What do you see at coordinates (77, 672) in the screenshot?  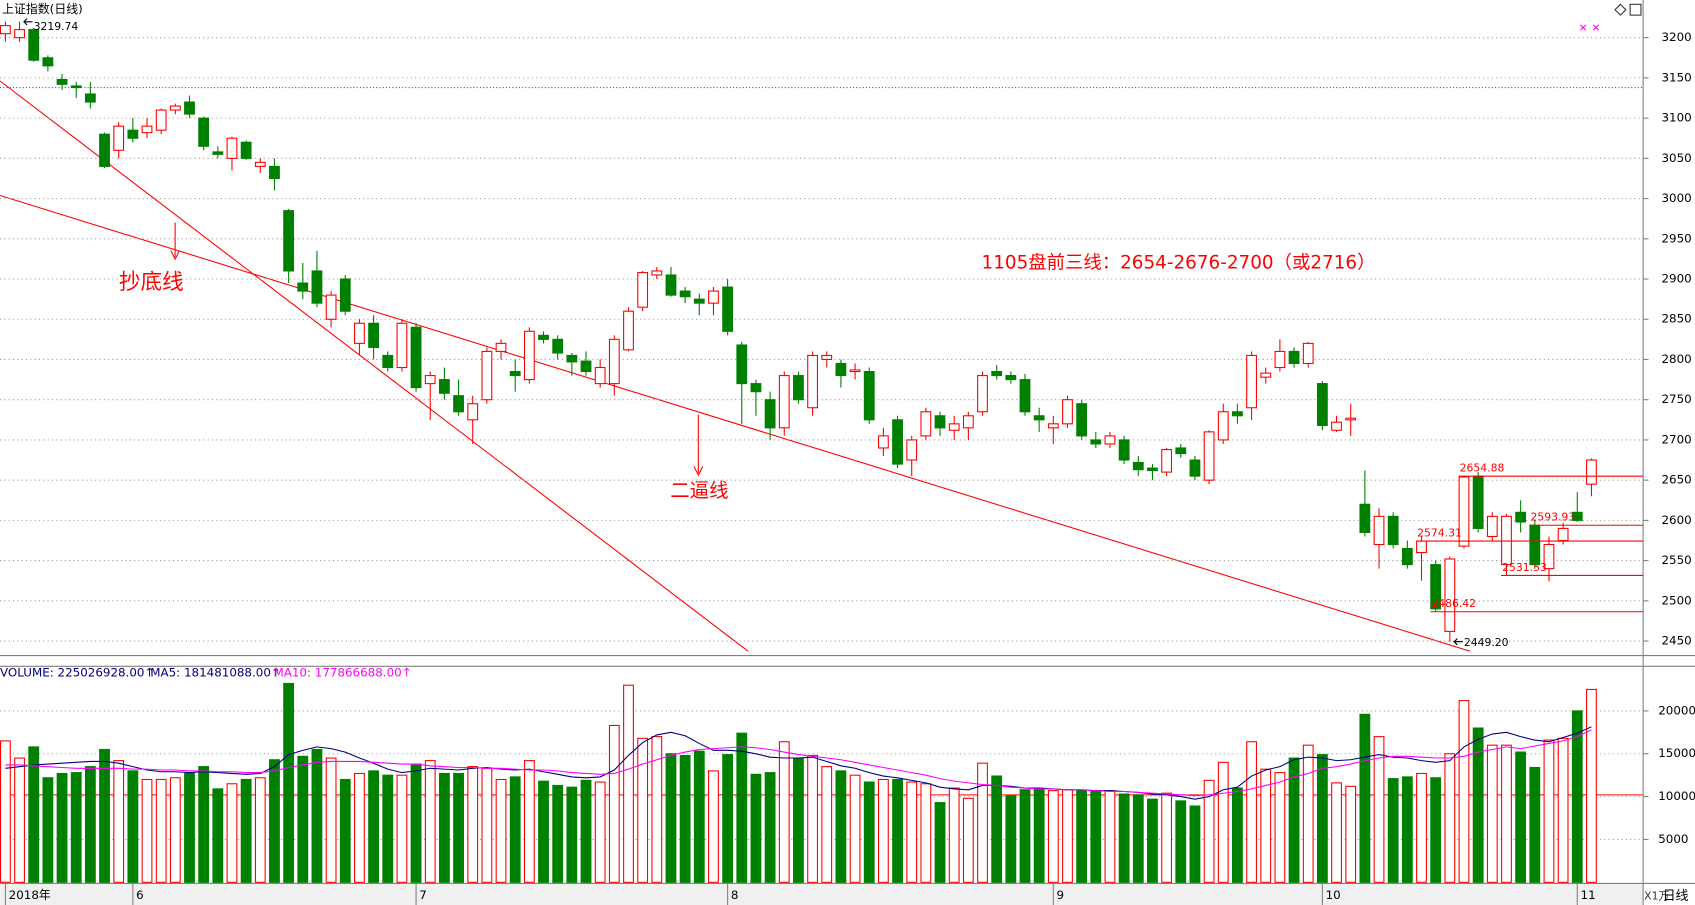 I see `legend-entry: VOLUME: 225026928.00↑` at bounding box center [77, 672].